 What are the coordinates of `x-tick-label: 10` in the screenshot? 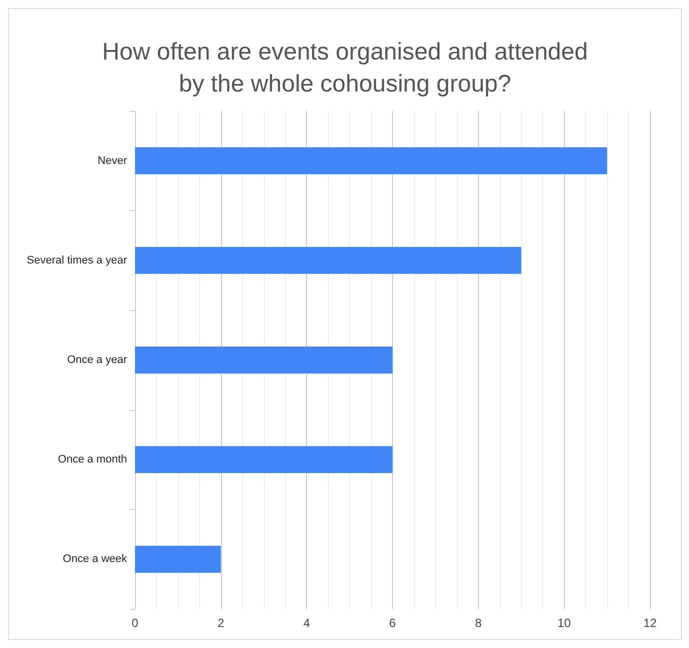 It's located at (564, 623).